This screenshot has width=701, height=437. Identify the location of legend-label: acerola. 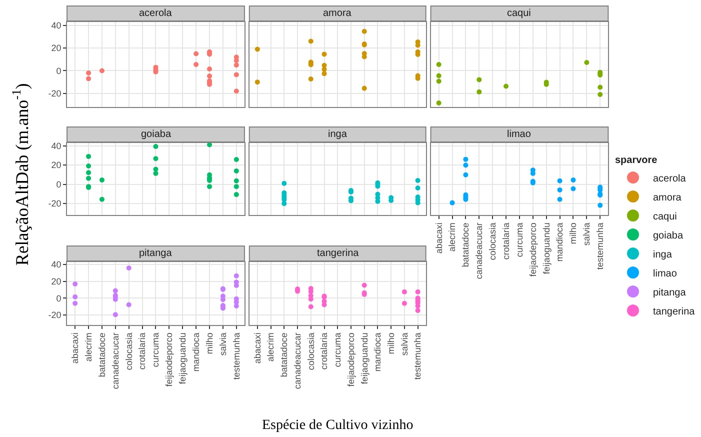
(669, 178).